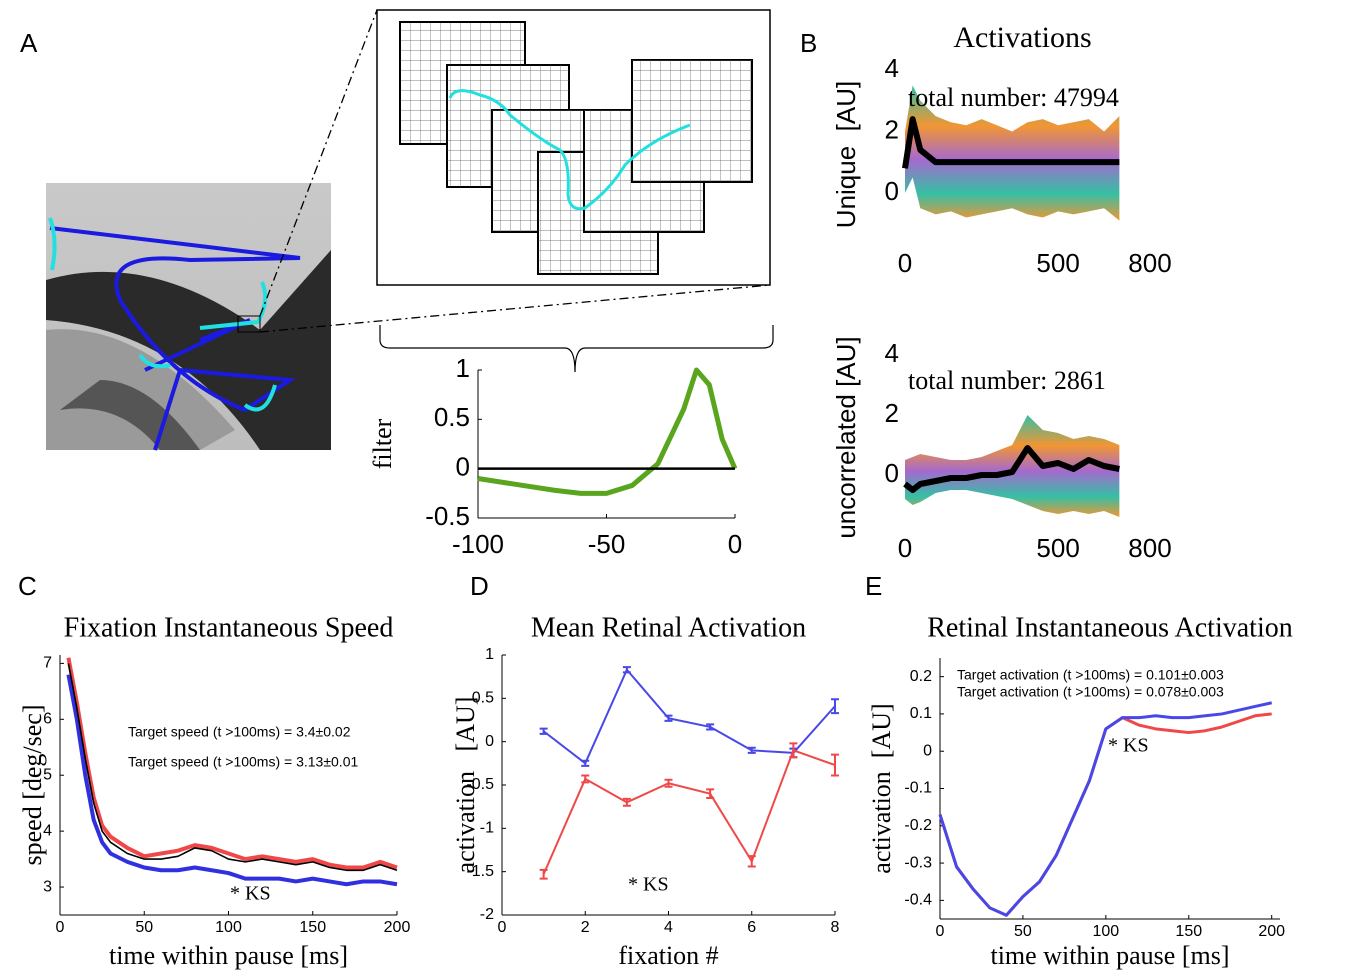  I want to click on y-tick-label: -0.2, so click(918, 825).